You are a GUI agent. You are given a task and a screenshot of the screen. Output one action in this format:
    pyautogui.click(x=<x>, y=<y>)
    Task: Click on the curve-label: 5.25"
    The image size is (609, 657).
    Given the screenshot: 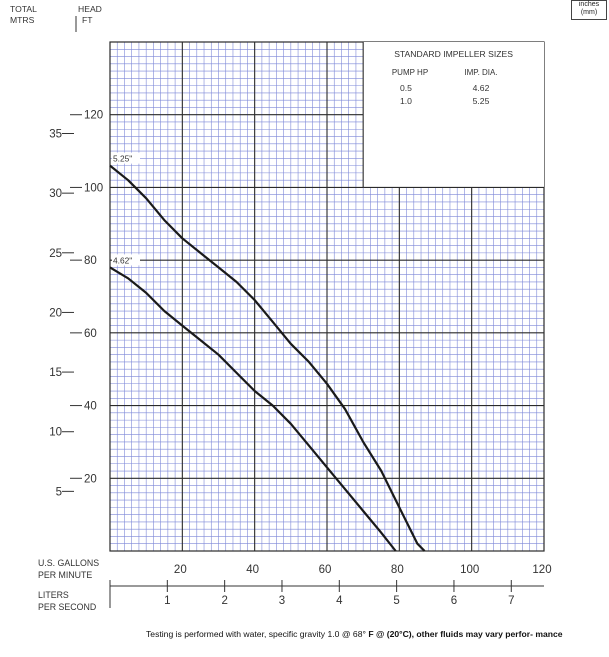 What is the action you would take?
    pyautogui.click(x=122, y=159)
    